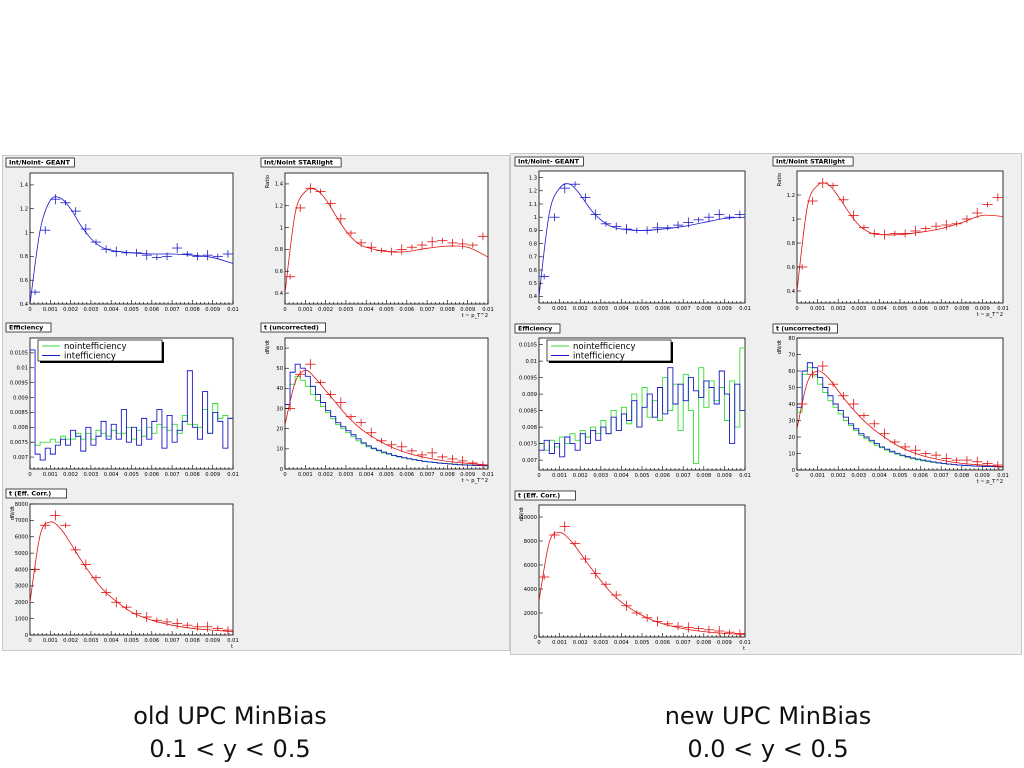  I want to click on legend-label: intefficiency, so click(90, 357).